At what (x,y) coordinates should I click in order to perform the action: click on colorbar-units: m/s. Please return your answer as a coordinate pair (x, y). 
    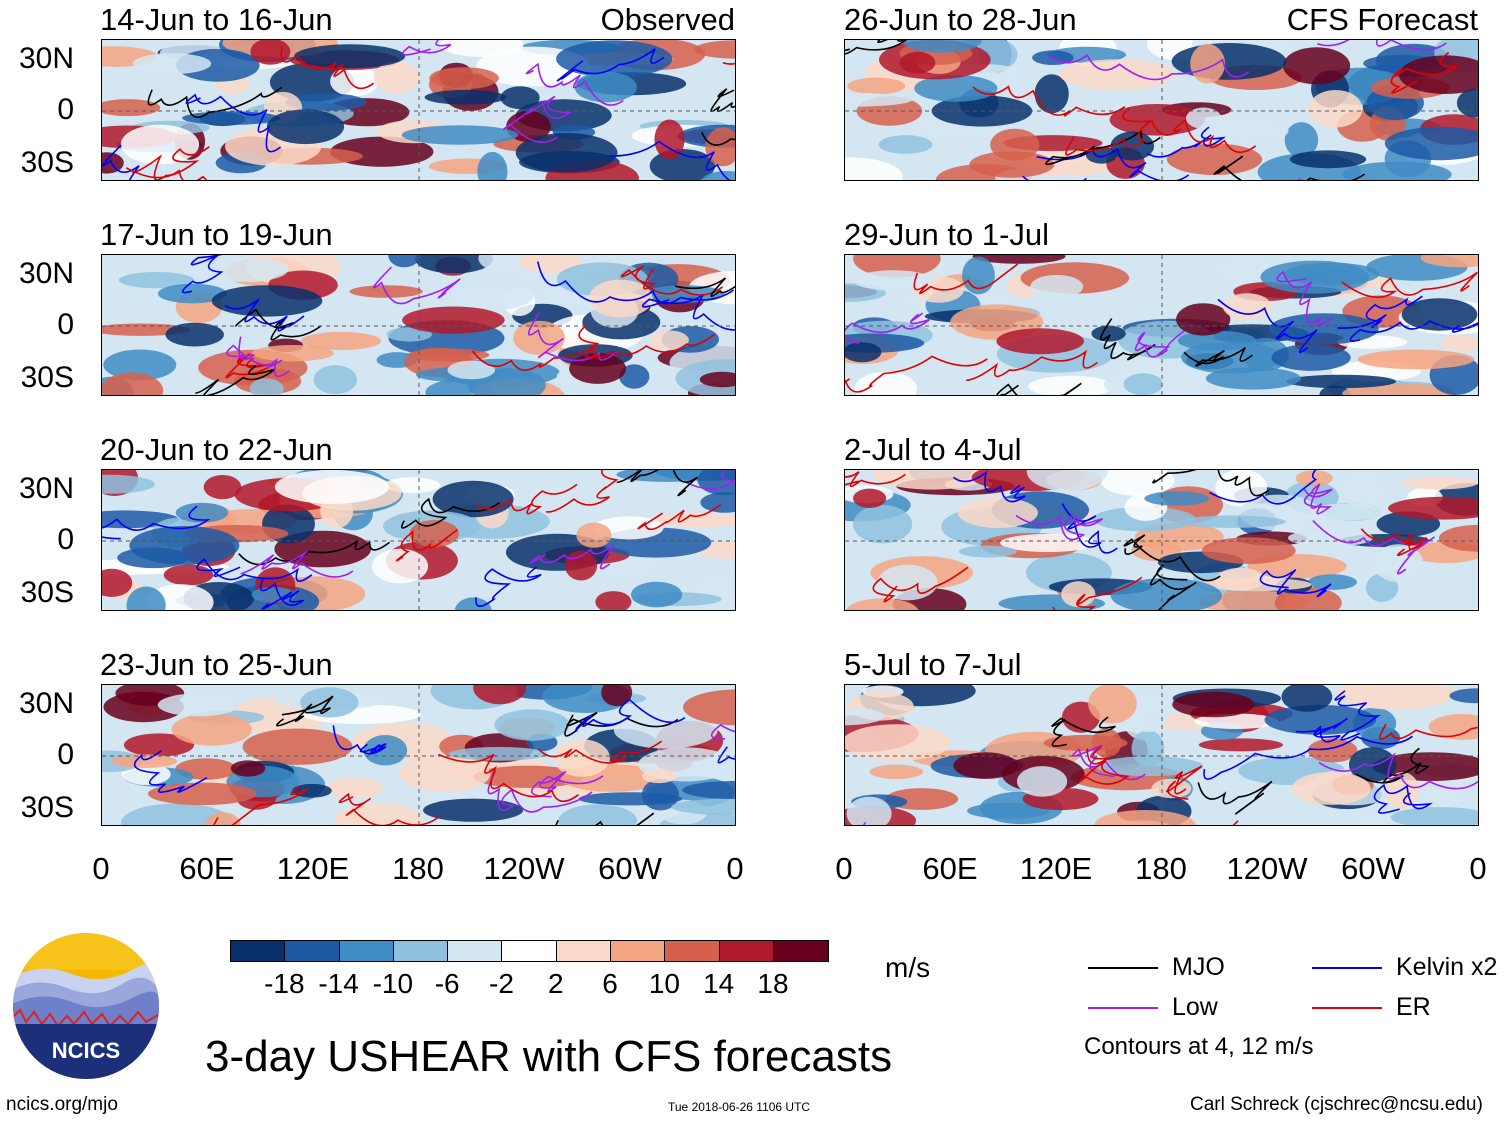
    Looking at the image, I should click on (908, 967).